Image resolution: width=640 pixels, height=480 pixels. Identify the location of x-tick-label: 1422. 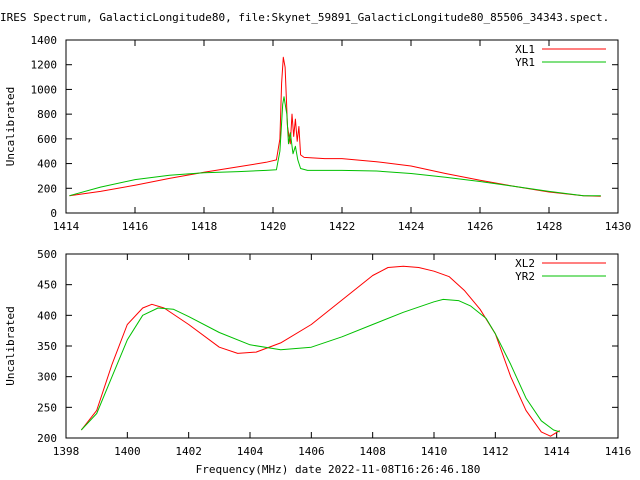
(342, 226).